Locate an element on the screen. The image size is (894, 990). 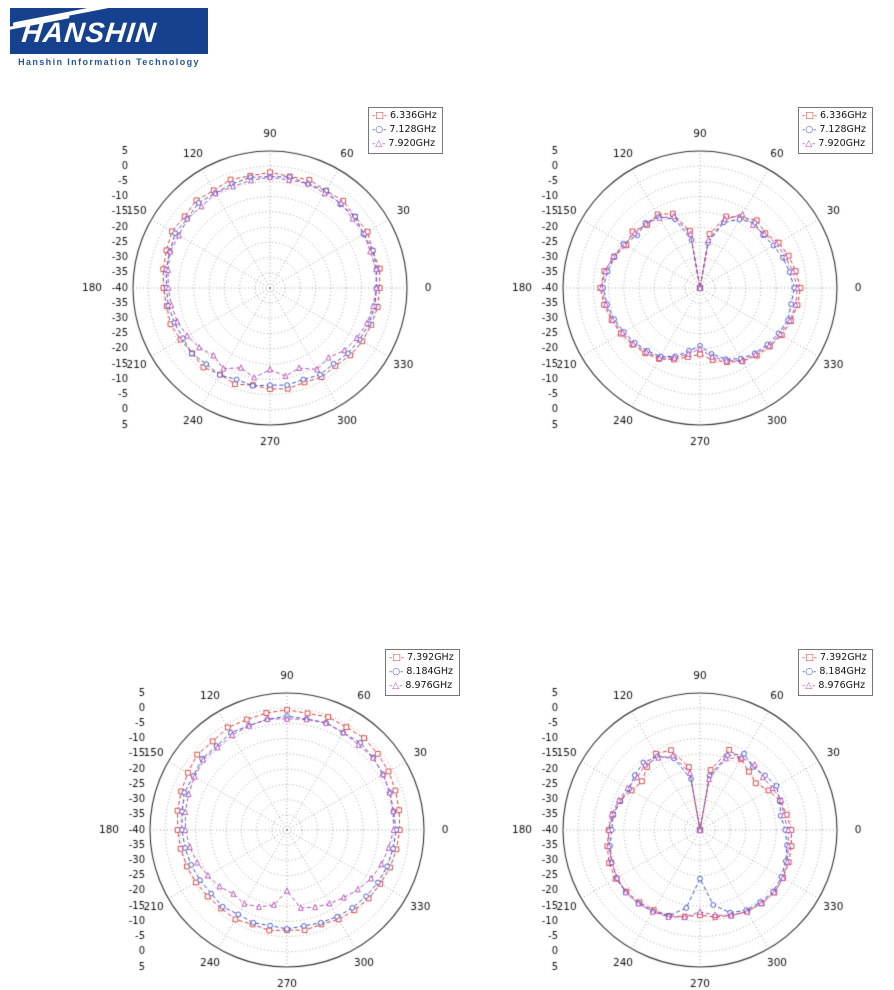
logo-title: HANSHIN is located at coordinates (89, 32).